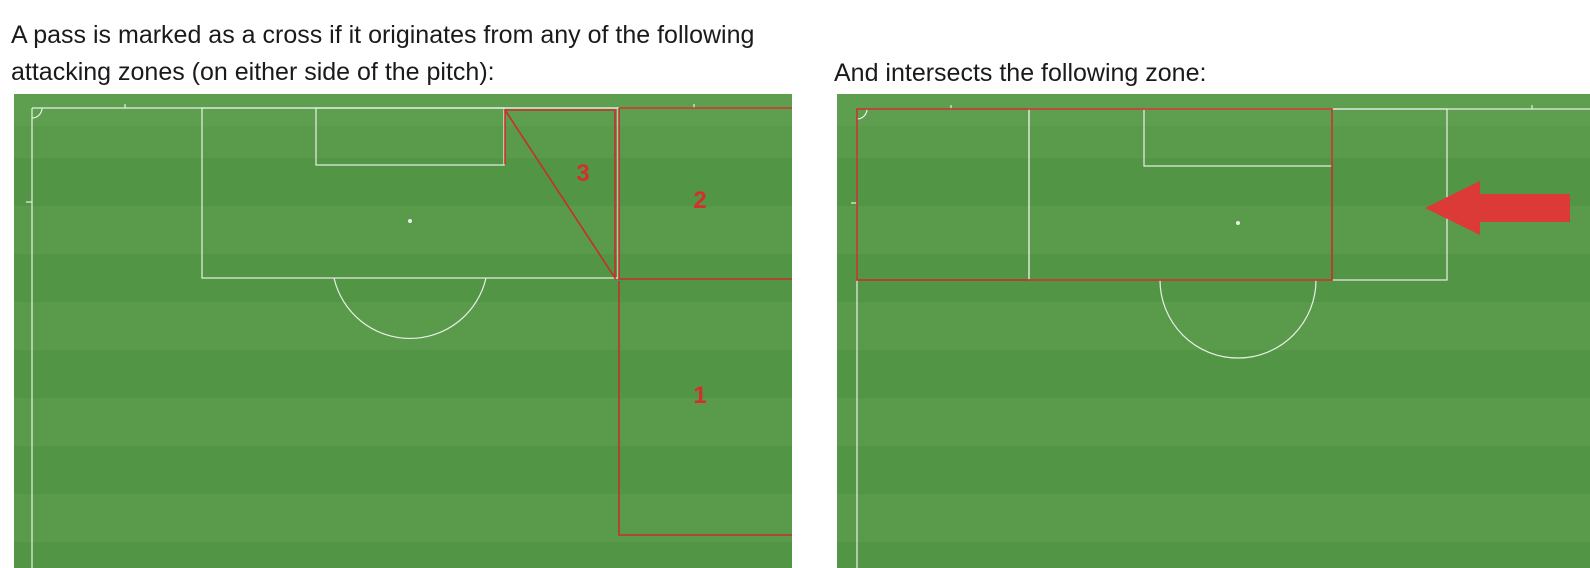 This screenshot has height=568, width=1590. I want to click on zone-outlines, so click(647, 321).